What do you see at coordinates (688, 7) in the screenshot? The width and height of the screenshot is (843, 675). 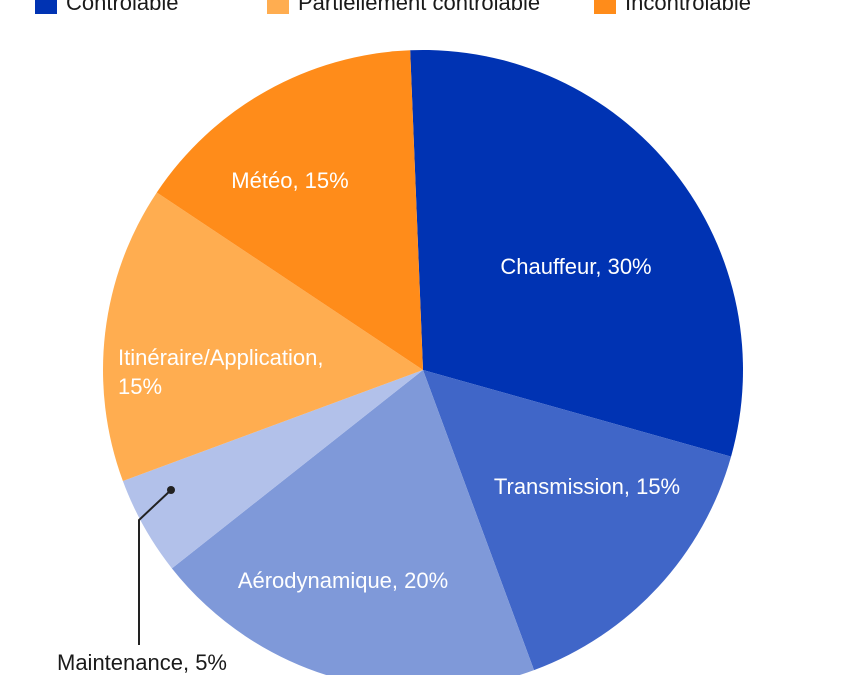 I see `legend-label: Incontrôlable` at bounding box center [688, 7].